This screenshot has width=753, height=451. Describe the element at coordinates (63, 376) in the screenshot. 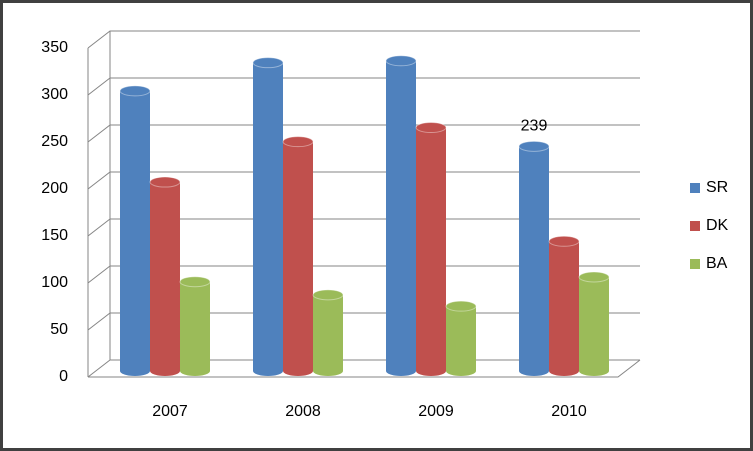

I see `y-tick-label: 0` at that location.